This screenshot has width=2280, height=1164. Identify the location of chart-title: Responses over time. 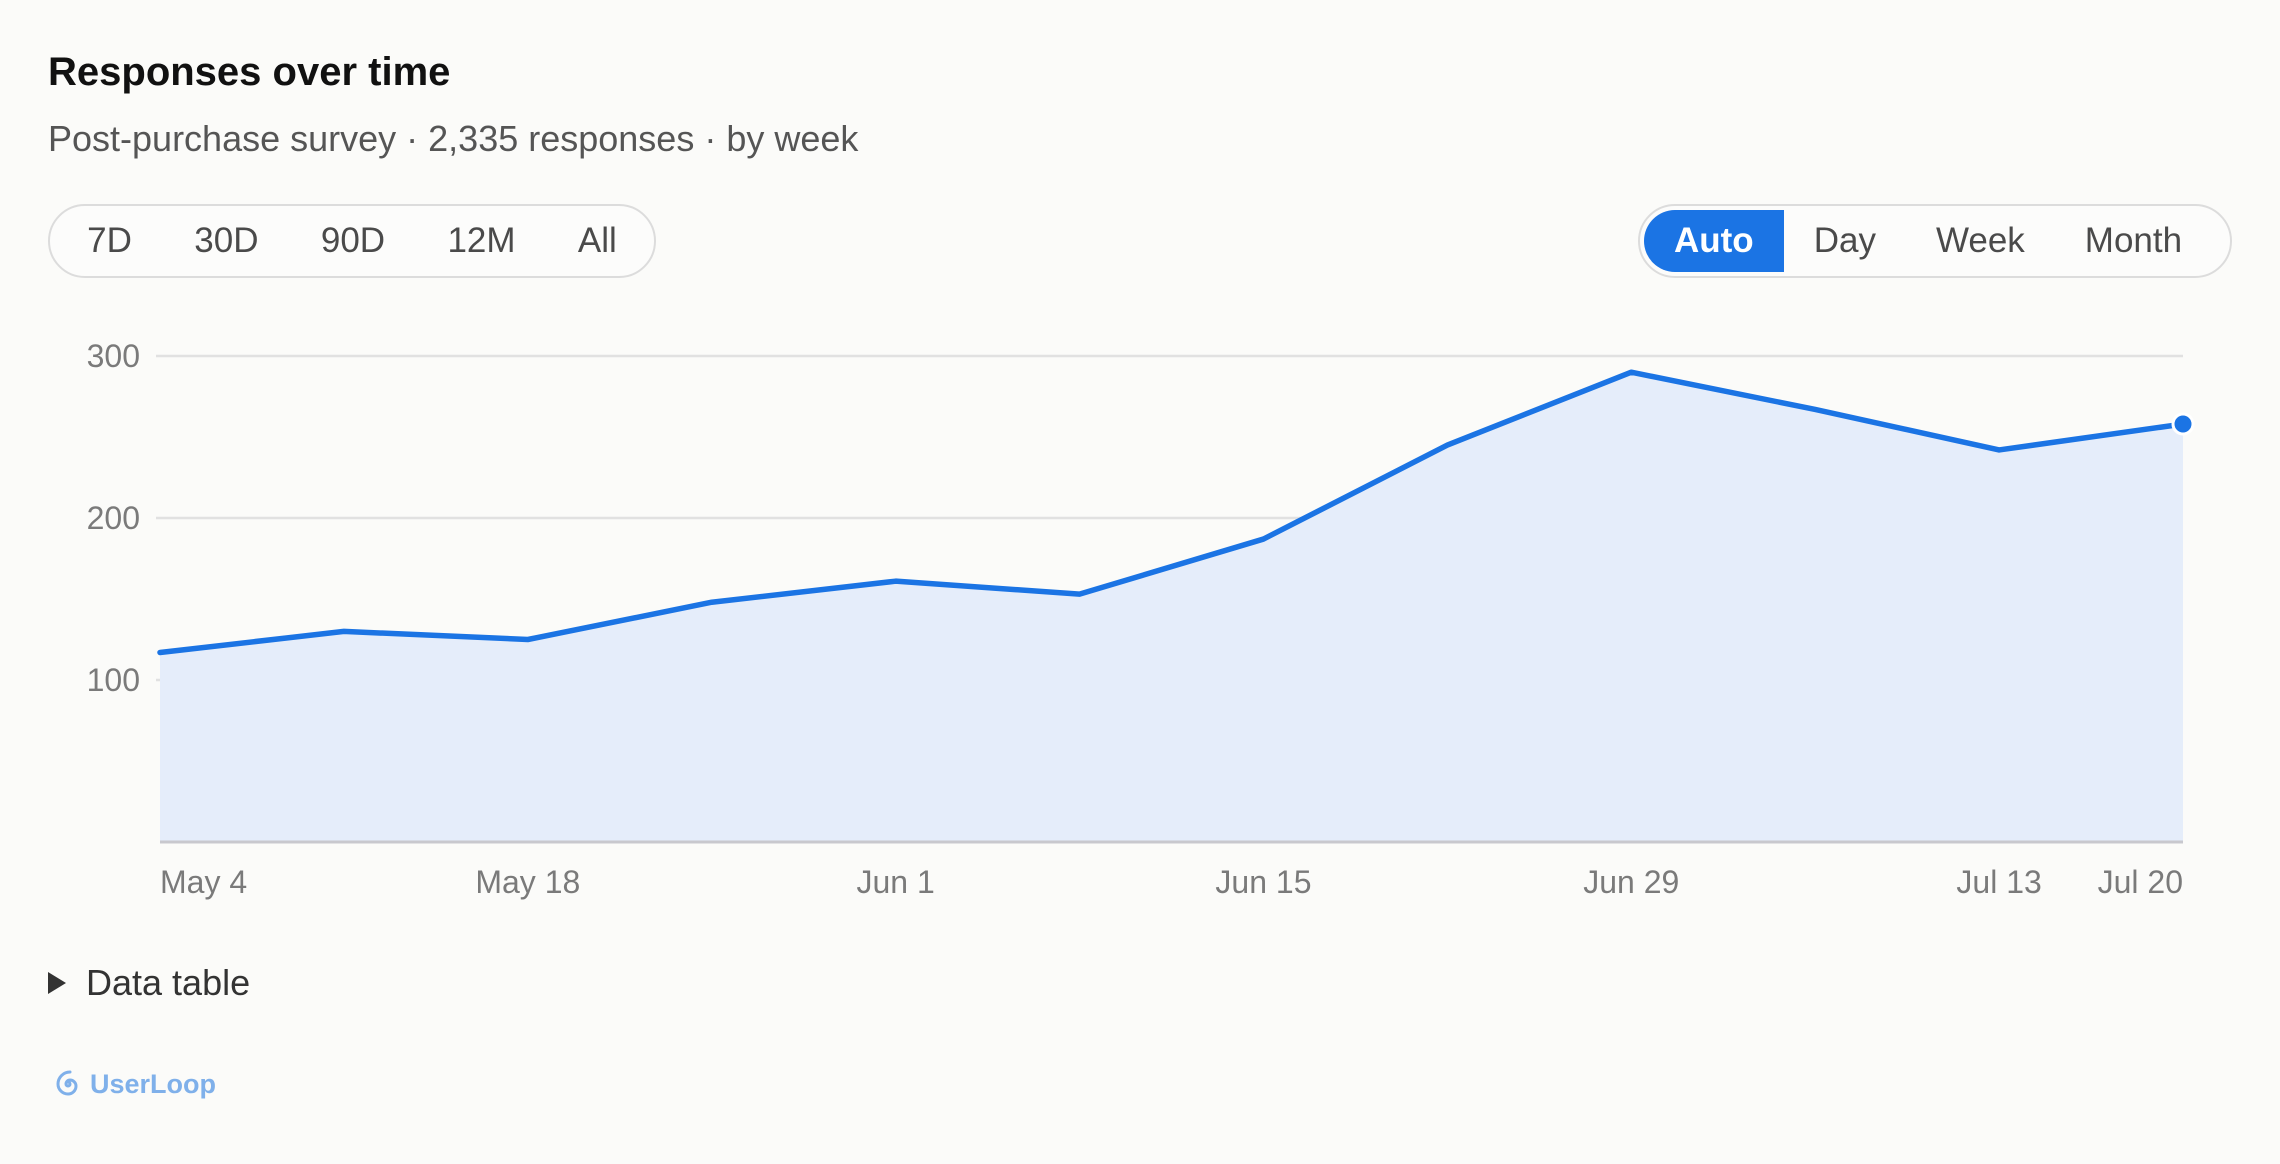
(249, 72).